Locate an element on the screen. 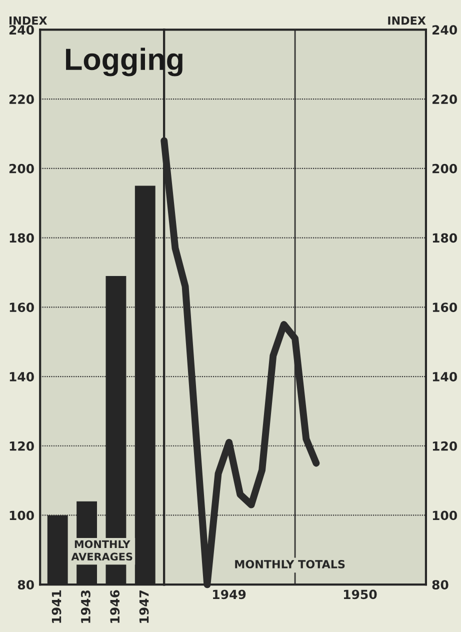 The image size is (461, 632). x-tick-label: 1947 is located at coordinates (144, 606).